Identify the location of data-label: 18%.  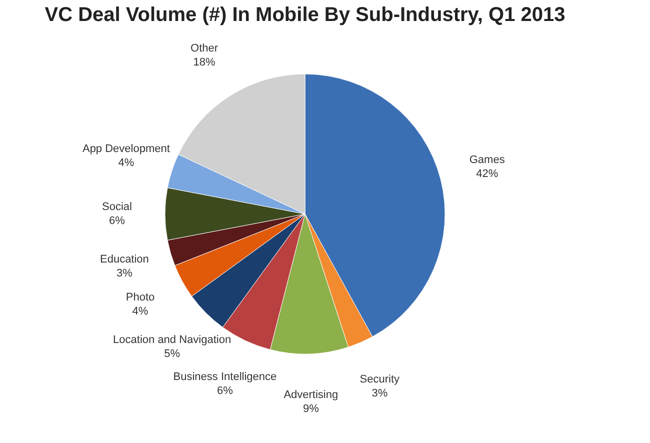
(204, 62).